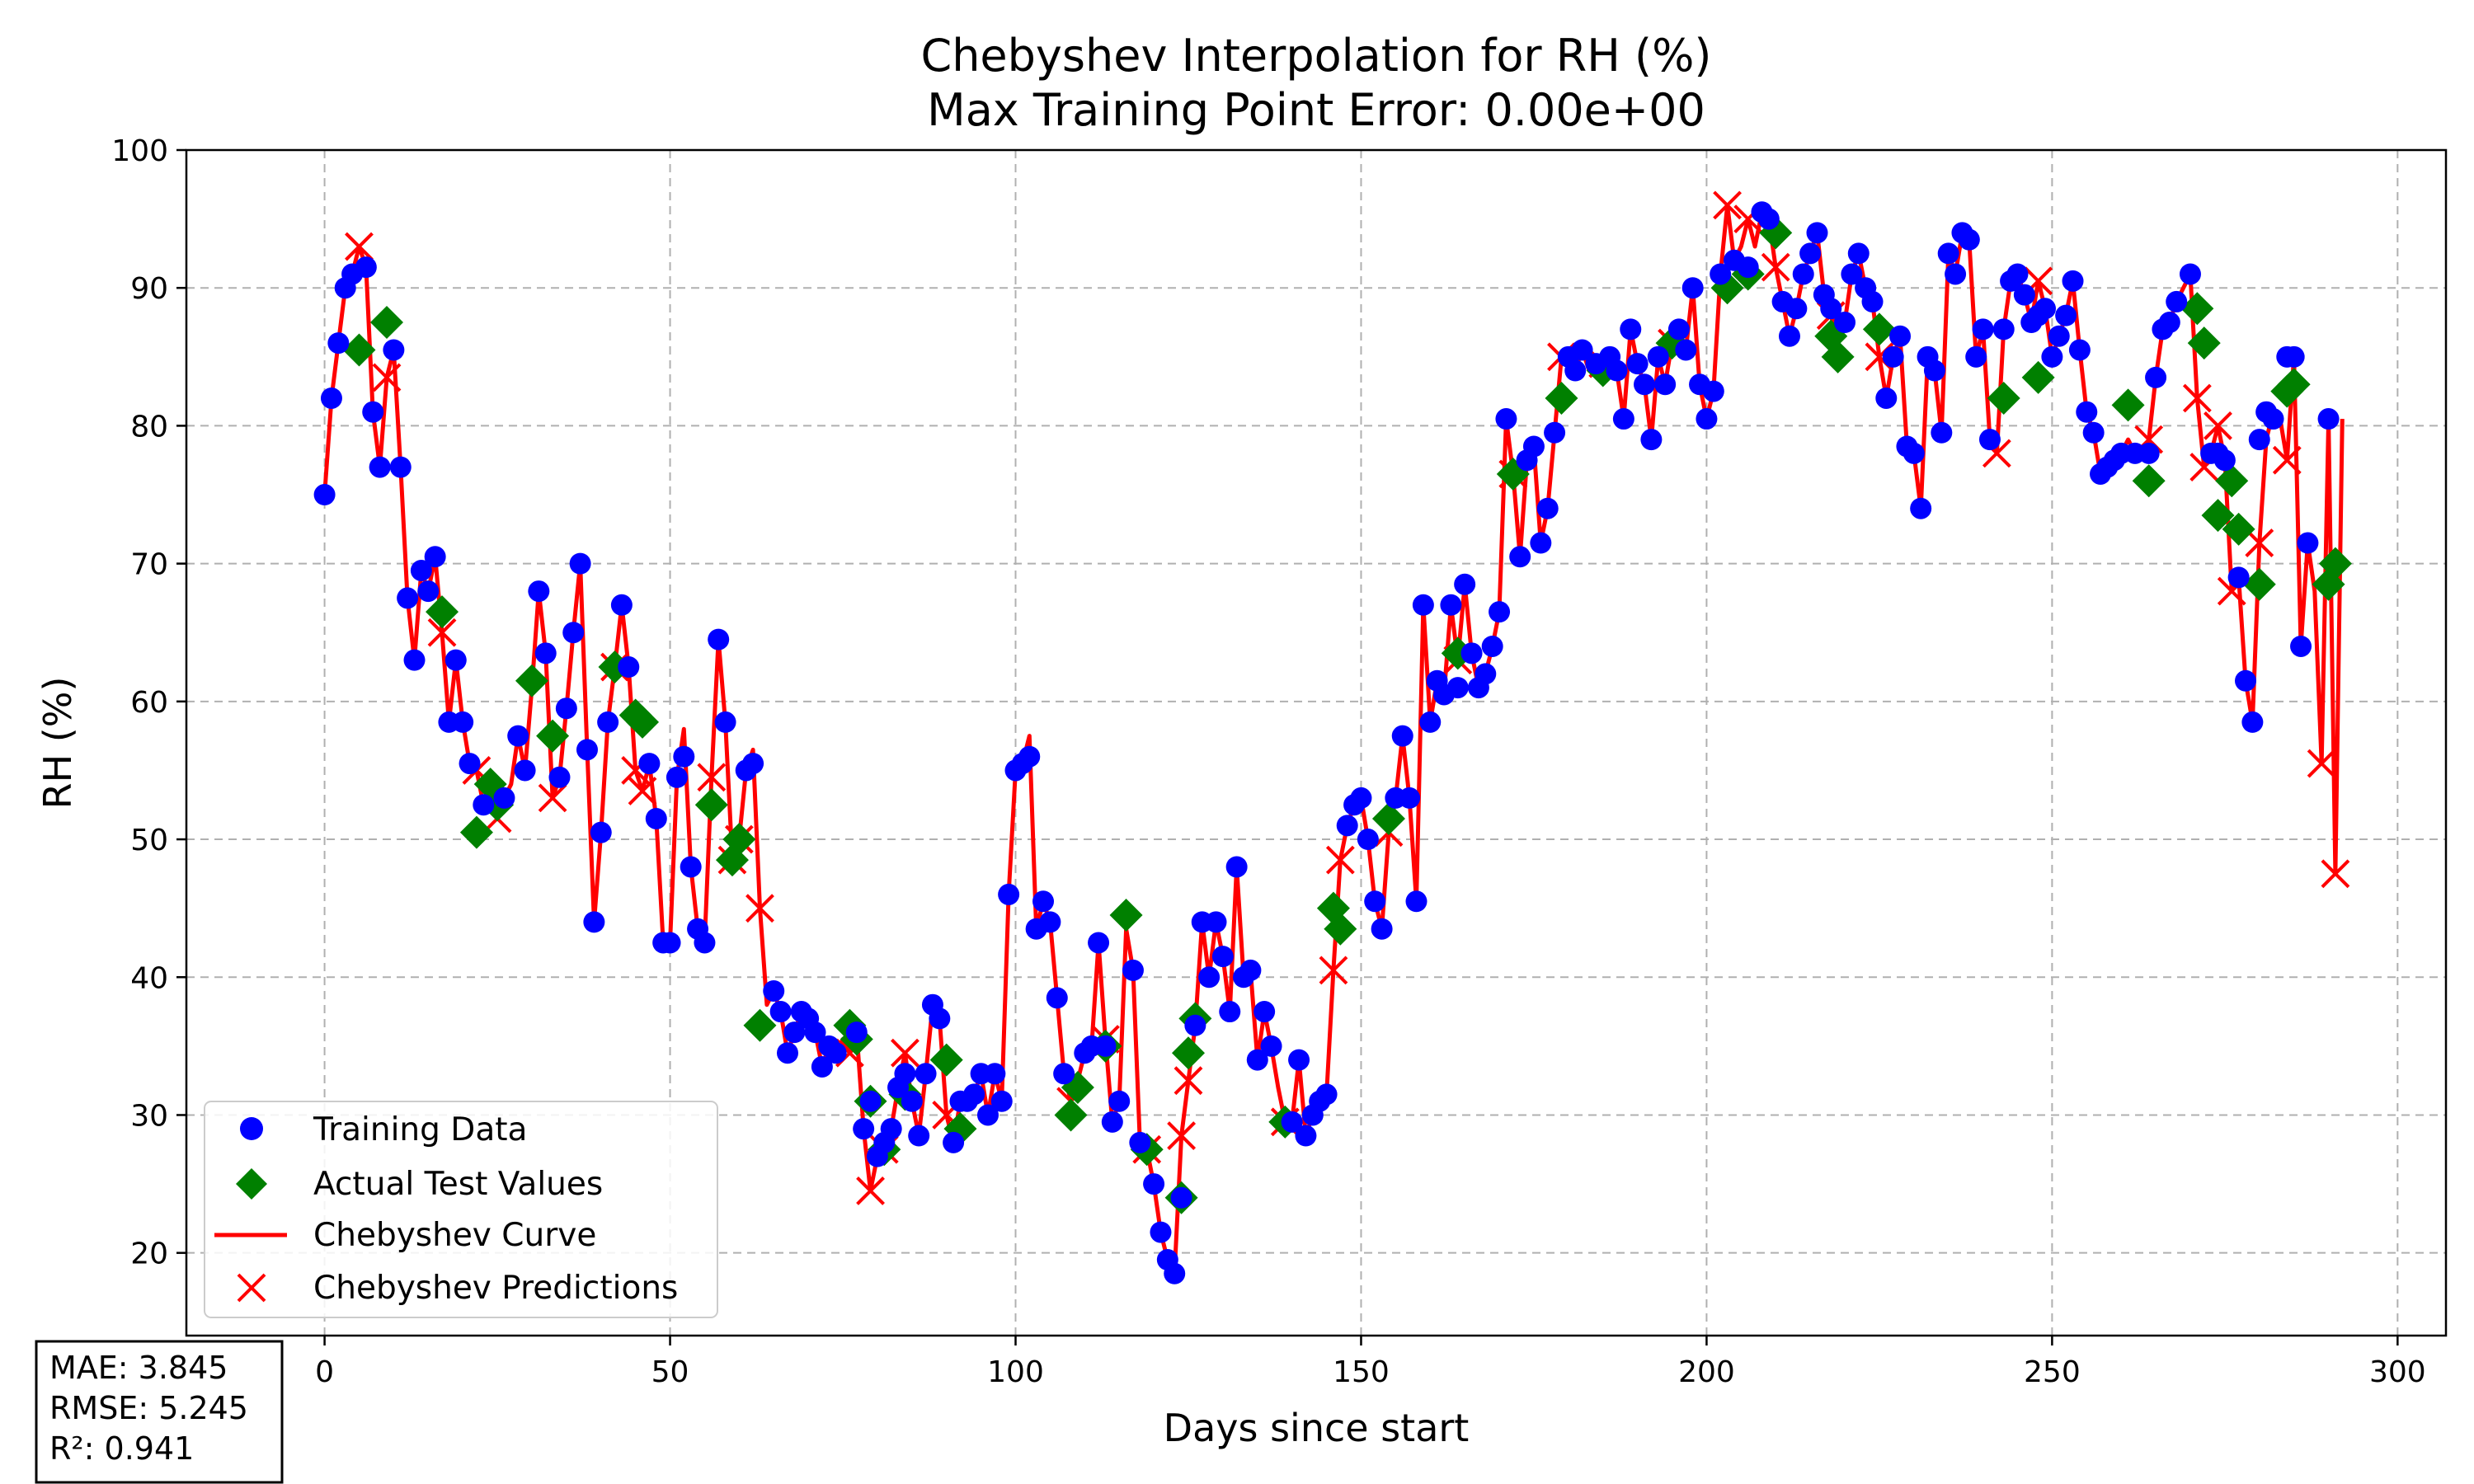  What do you see at coordinates (139, 151) in the screenshot?
I see `y-tick-label: 100` at bounding box center [139, 151].